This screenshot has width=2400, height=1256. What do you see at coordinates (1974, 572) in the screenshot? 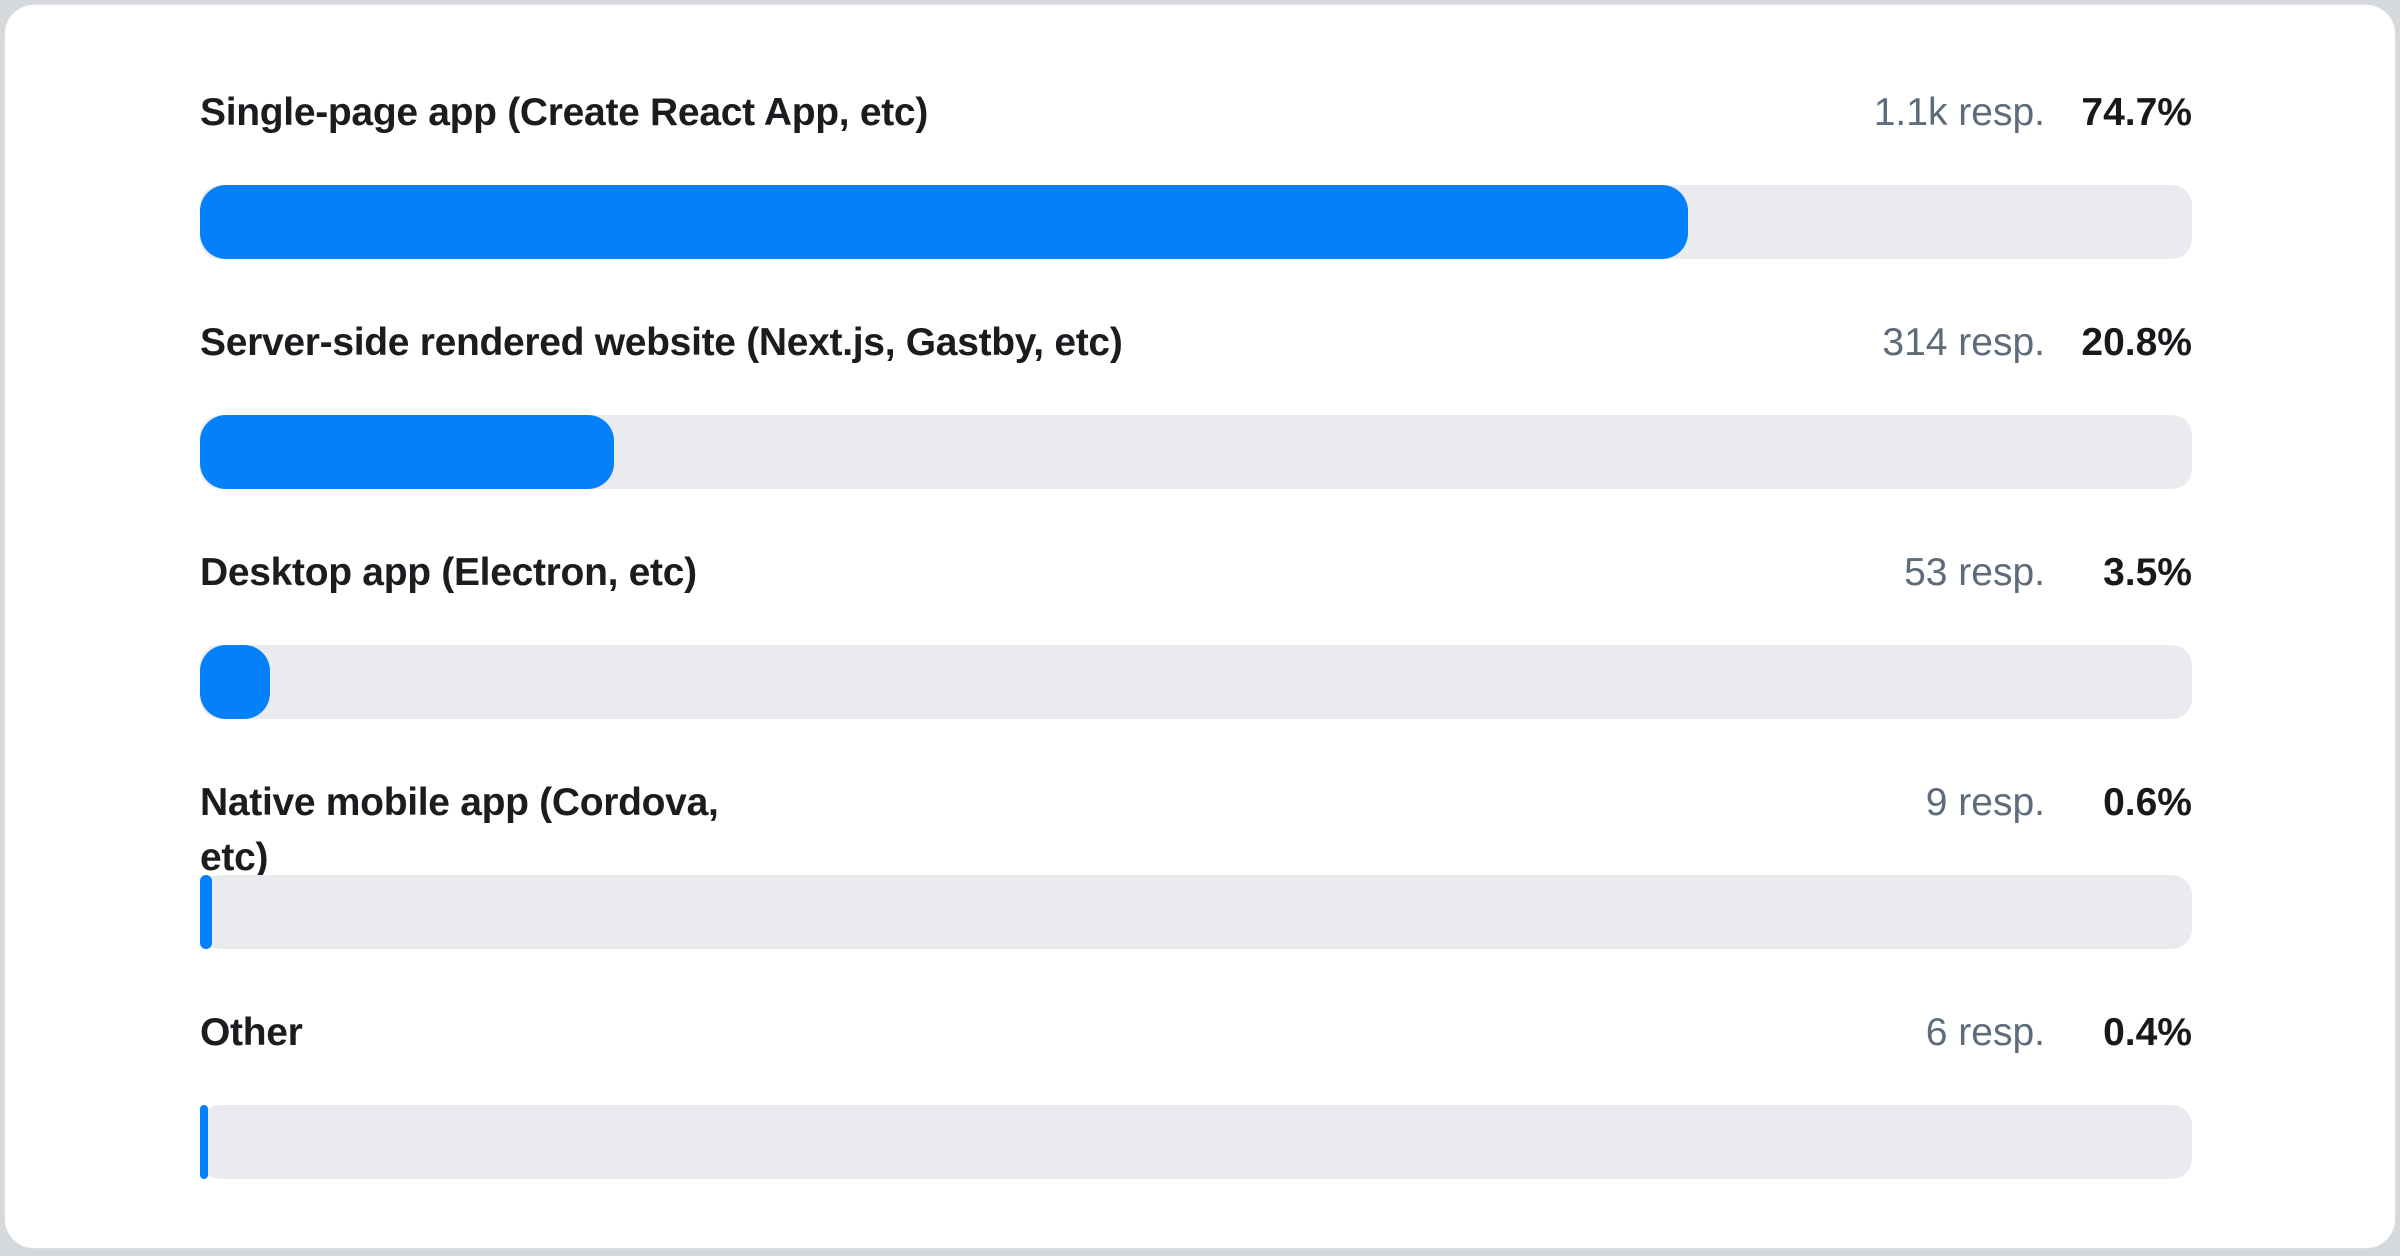
I see `respondents-count: 53 resp.` at bounding box center [1974, 572].